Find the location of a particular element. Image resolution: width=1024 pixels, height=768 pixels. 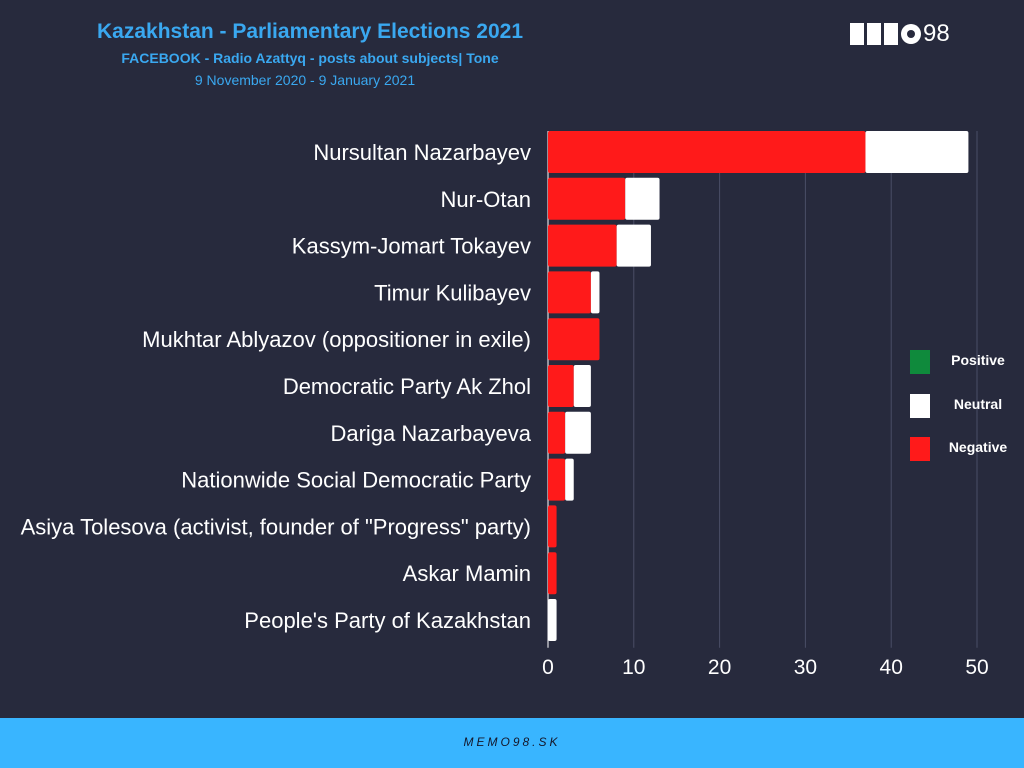

category-label: Nationwide Social Democratic Party is located at coordinates (356, 480).